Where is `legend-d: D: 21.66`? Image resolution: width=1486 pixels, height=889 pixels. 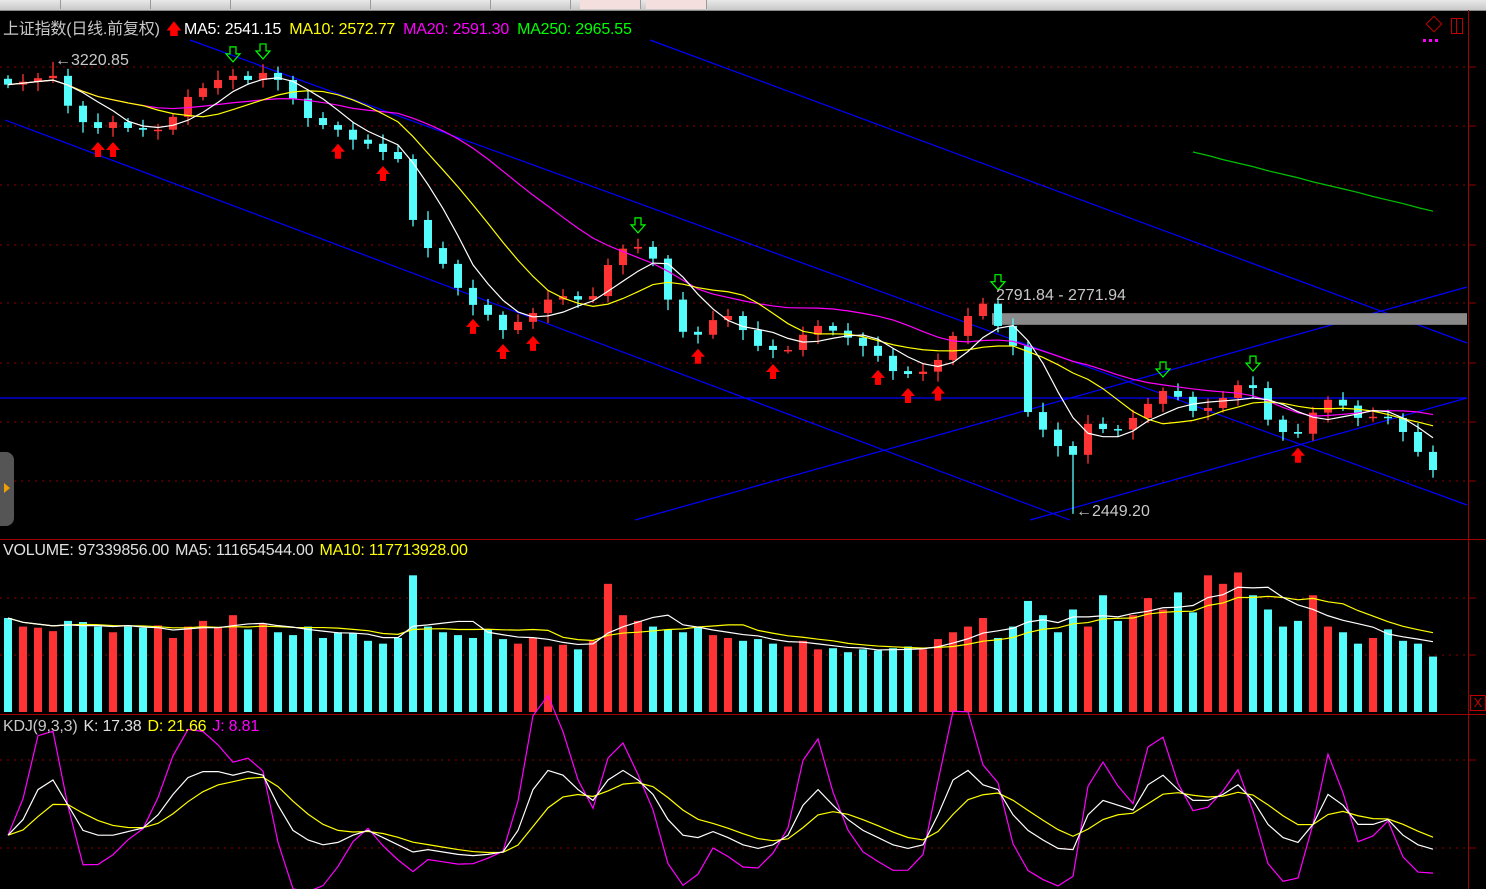 legend-d: D: 21.66 is located at coordinates (177, 726).